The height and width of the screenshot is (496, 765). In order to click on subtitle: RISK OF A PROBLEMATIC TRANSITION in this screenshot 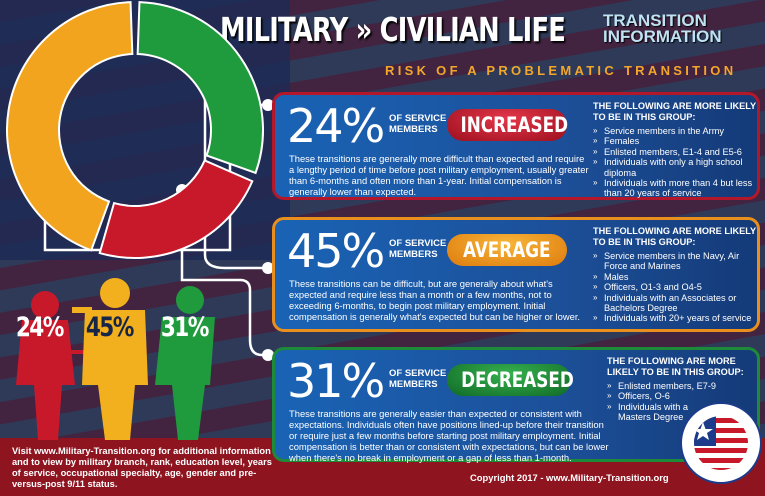, I will do `click(561, 70)`.